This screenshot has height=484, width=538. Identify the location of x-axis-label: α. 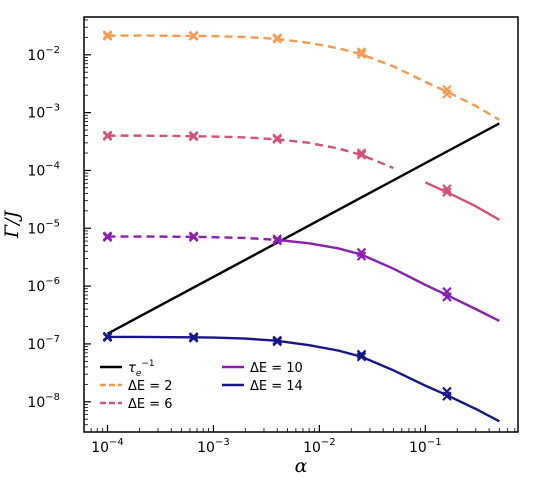
(301, 466).